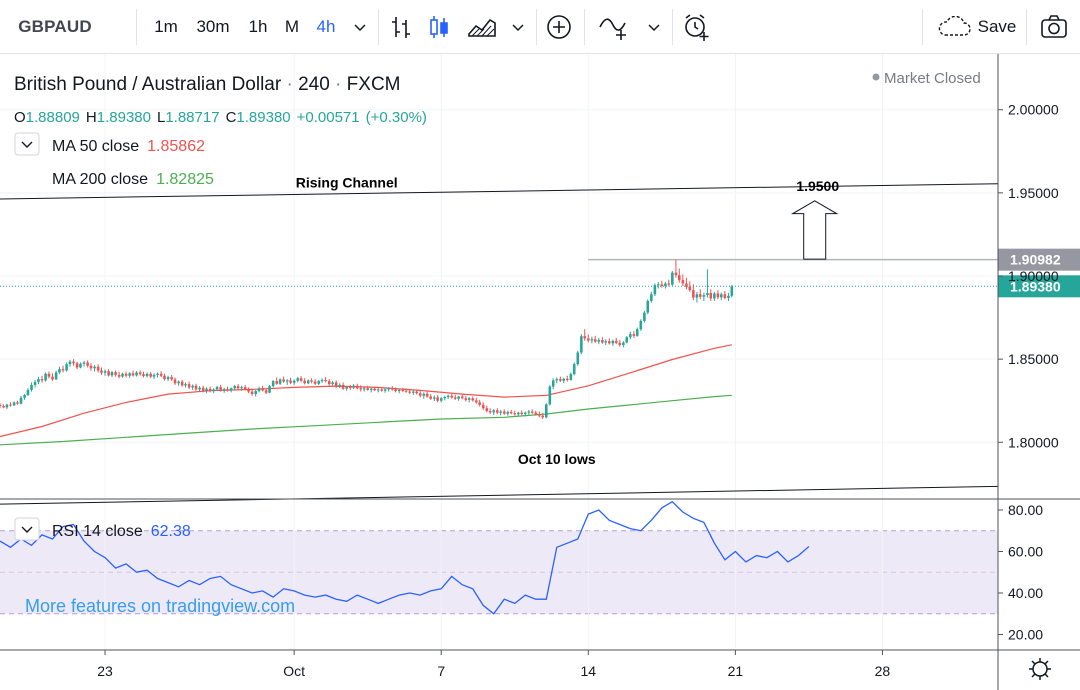 Image resolution: width=1080 pixels, height=690 pixels. What do you see at coordinates (1035, 286) in the screenshot?
I see `last-price-badge-label: 1.89380` at bounding box center [1035, 286].